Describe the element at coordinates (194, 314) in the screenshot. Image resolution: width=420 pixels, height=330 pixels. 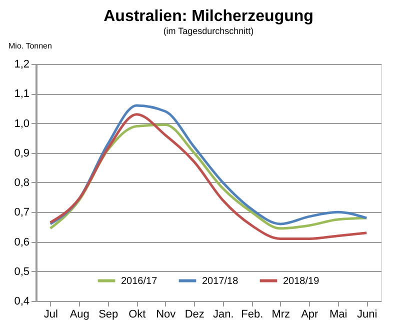
I see `x-tick-label: Dez` at that location.